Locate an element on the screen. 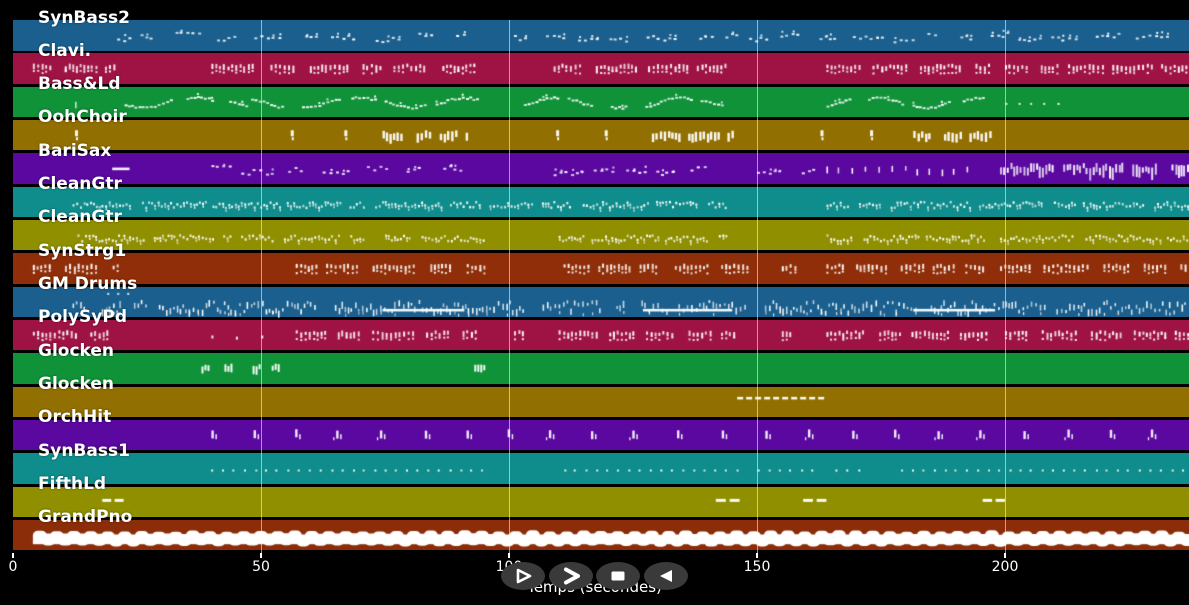 This screenshot has width=1189, height=605. forward-icon is located at coordinates (572, 576).